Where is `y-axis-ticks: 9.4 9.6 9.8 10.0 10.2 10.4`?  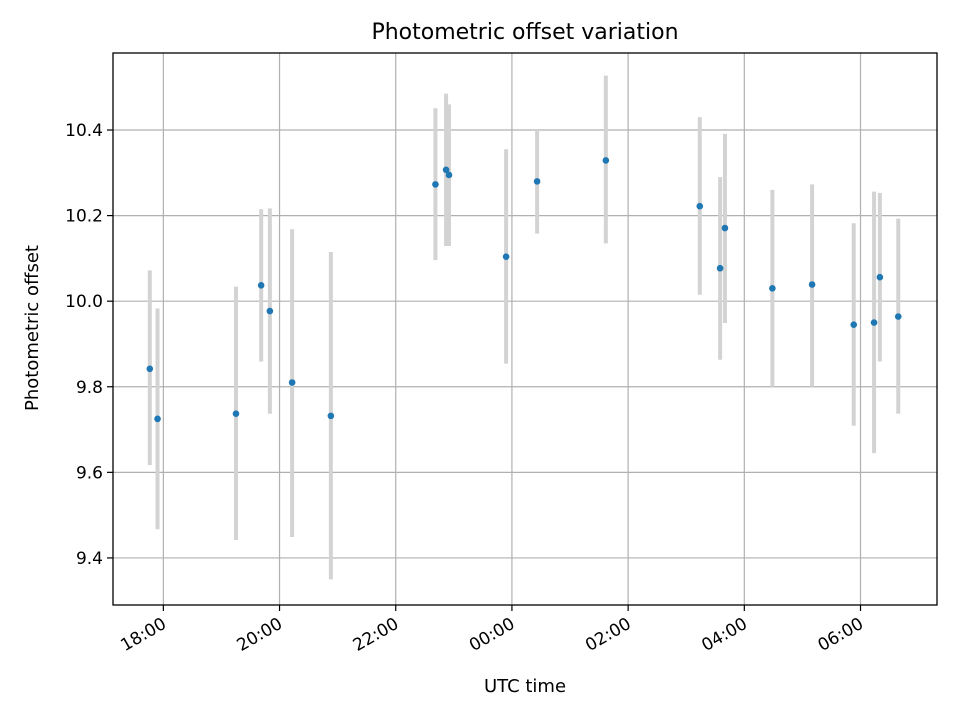
y-axis-ticks: 9.4 9.6 9.8 10.0 10.2 10.4 is located at coordinates (89, 345).